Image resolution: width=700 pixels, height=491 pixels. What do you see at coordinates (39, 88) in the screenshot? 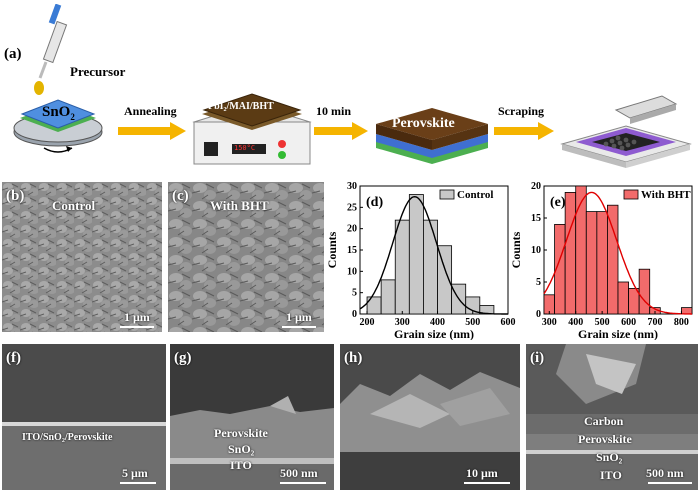
I see `precursor-drop-icon` at bounding box center [39, 88].